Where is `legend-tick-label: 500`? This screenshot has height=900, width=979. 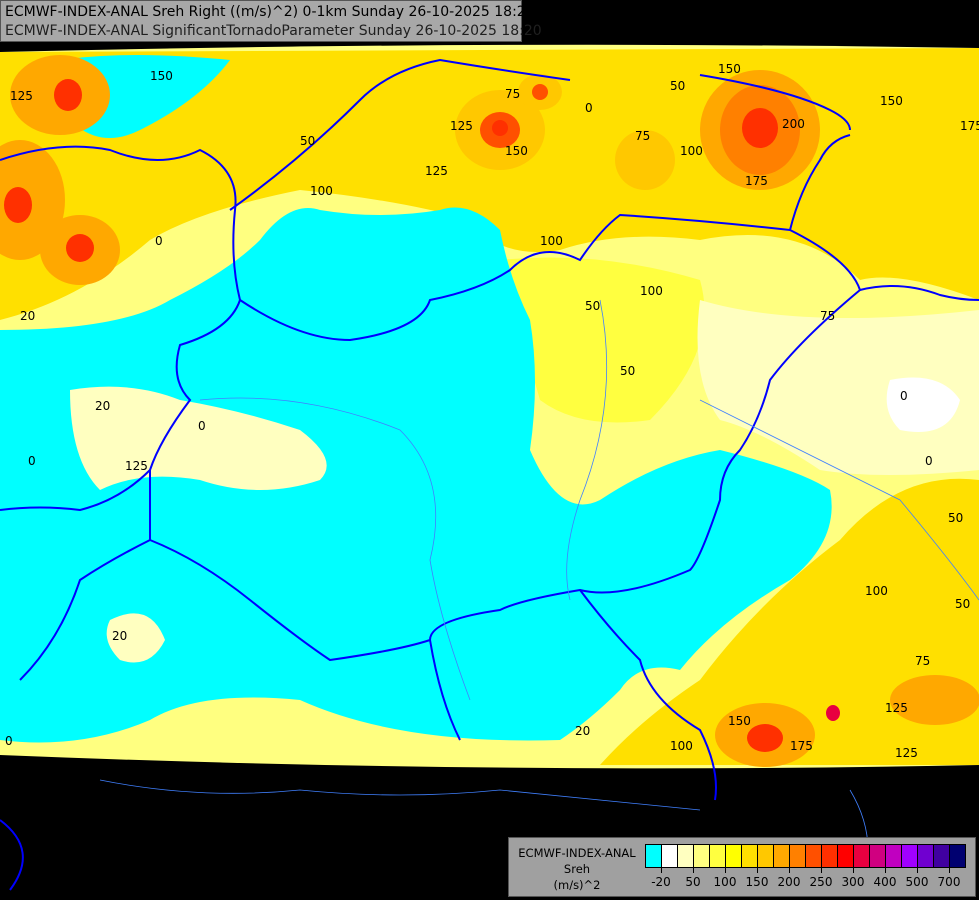 legend-tick-label: 500 is located at coordinates (917, 882).